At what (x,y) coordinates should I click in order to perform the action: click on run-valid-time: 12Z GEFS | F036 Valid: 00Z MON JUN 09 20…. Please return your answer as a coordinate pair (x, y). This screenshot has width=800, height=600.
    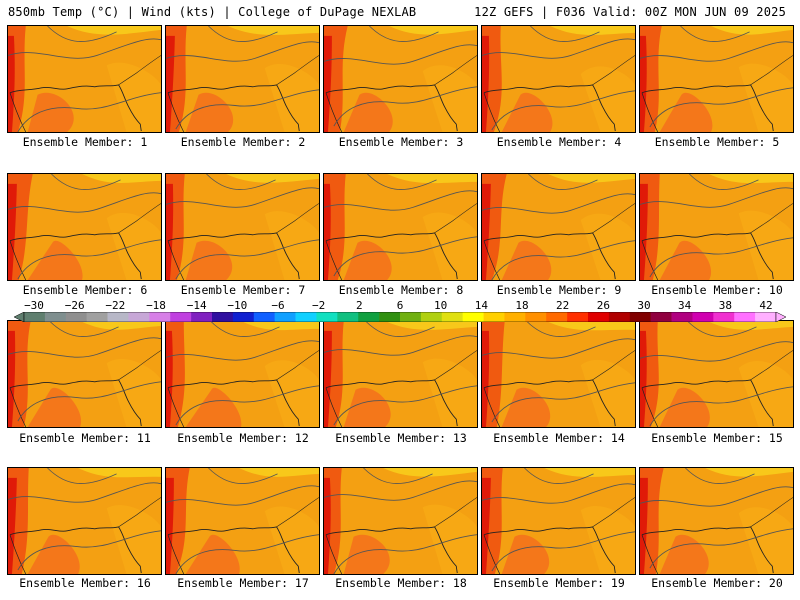
    Looking at the image, I should click on (630, 12).